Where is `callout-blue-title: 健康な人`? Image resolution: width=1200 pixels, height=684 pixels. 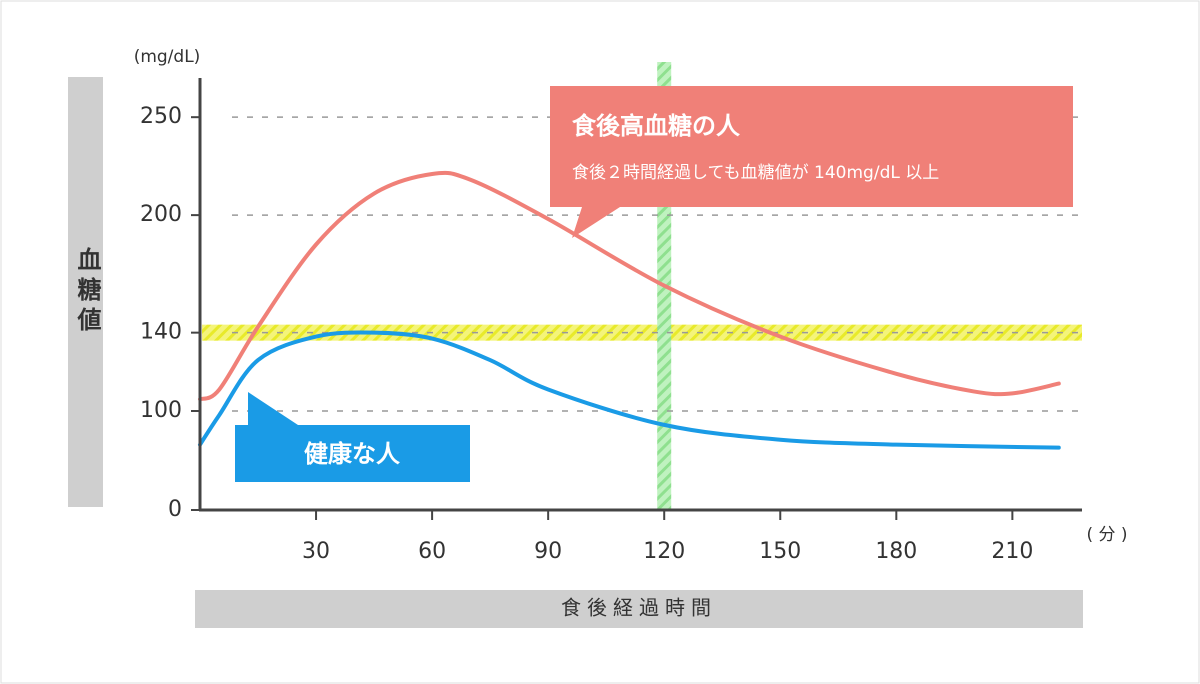 callout-blue-title: 健康な人 is located at coordinates (352, 454).